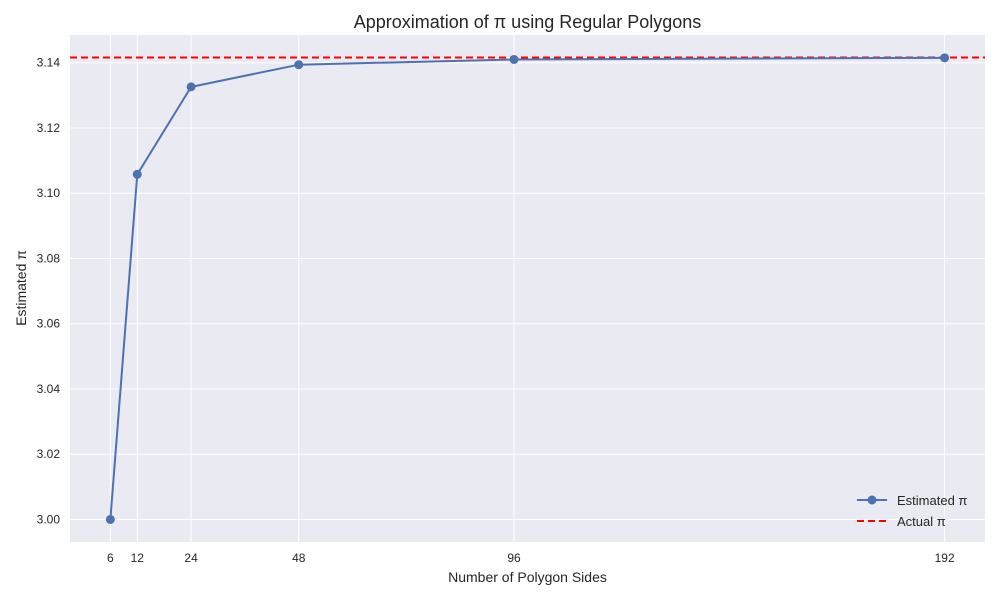  Describe the element at coordinates (527, 577) in the screenshot. I see `x-axis-label: Number of Polygon Sides` at that location.